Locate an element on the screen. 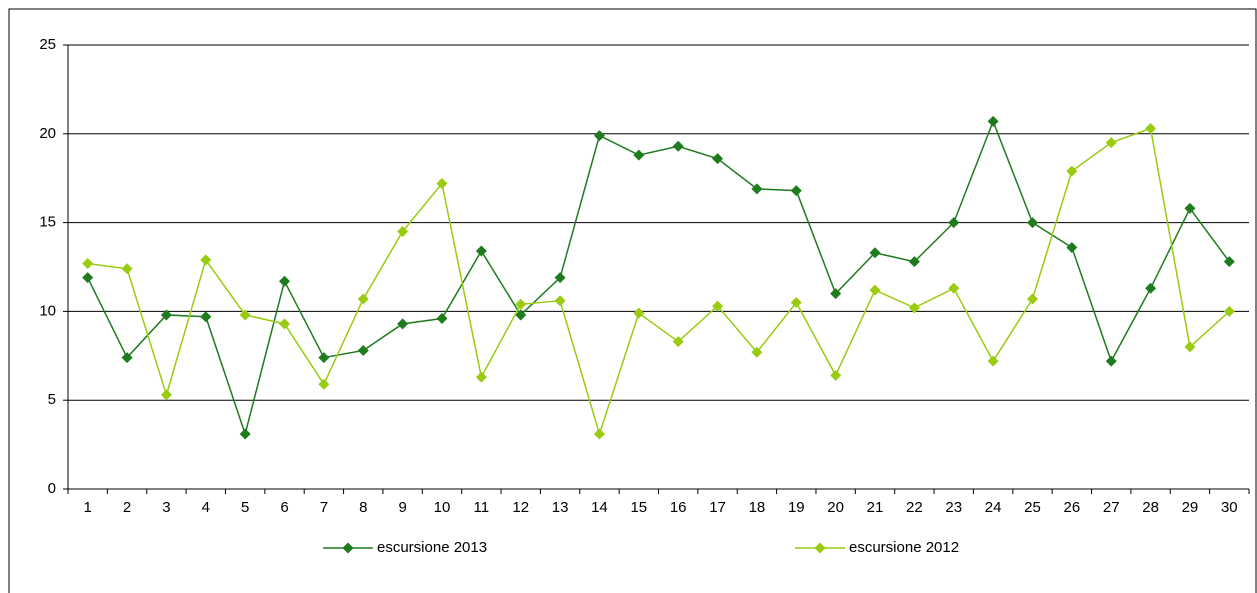  x-tick-label: 8 is located at coordinates (363, 507).